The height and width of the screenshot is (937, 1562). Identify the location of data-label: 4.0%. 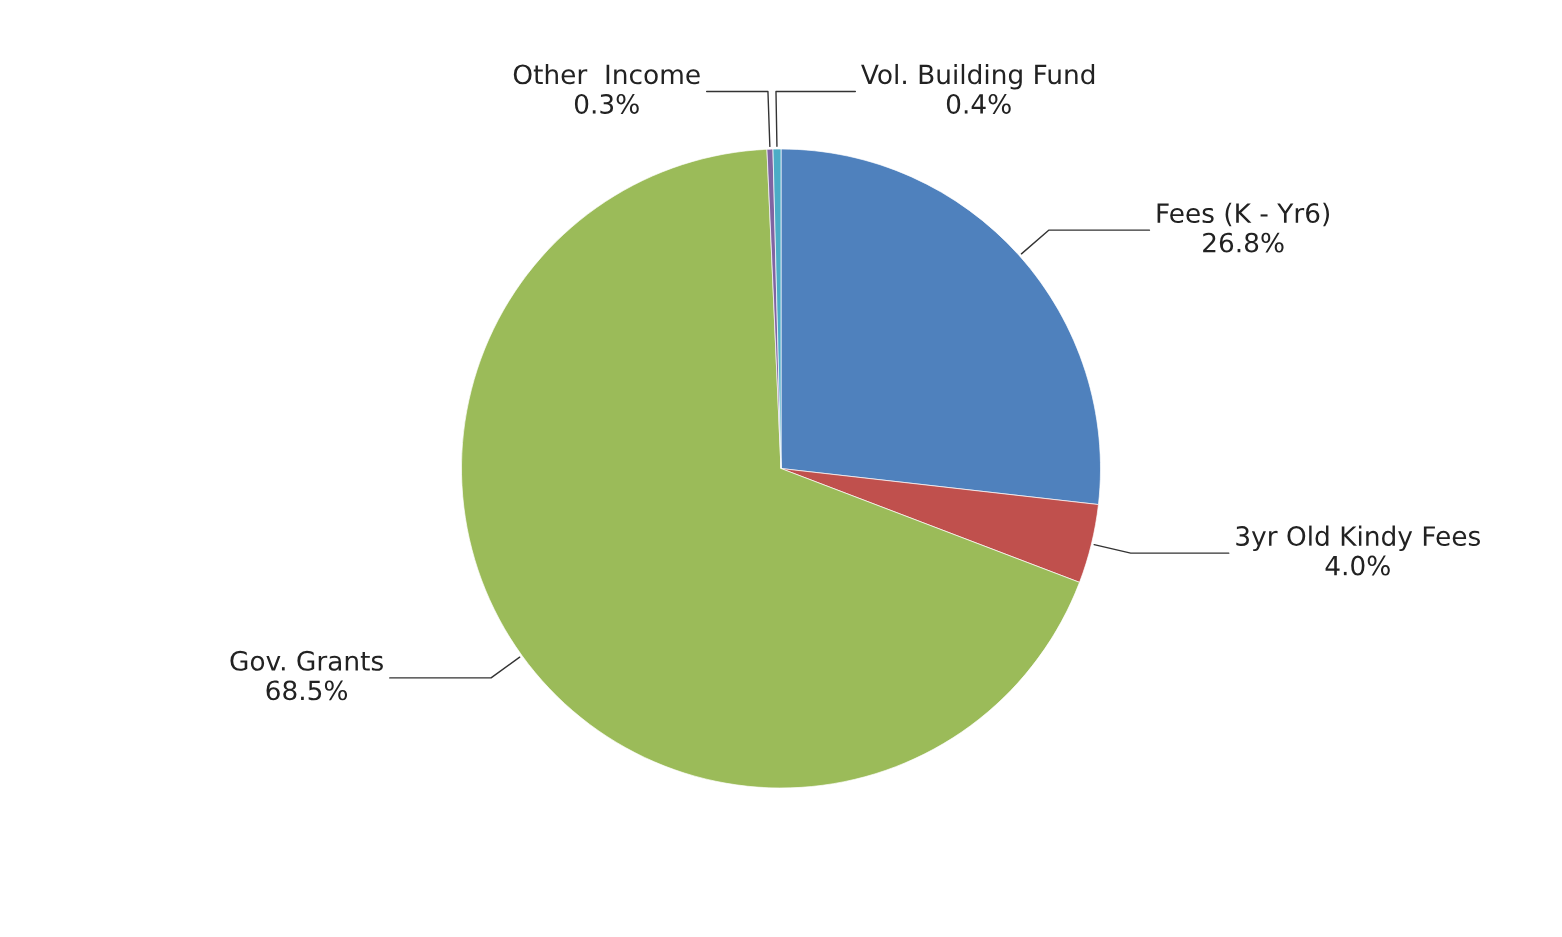
(1357, 565).